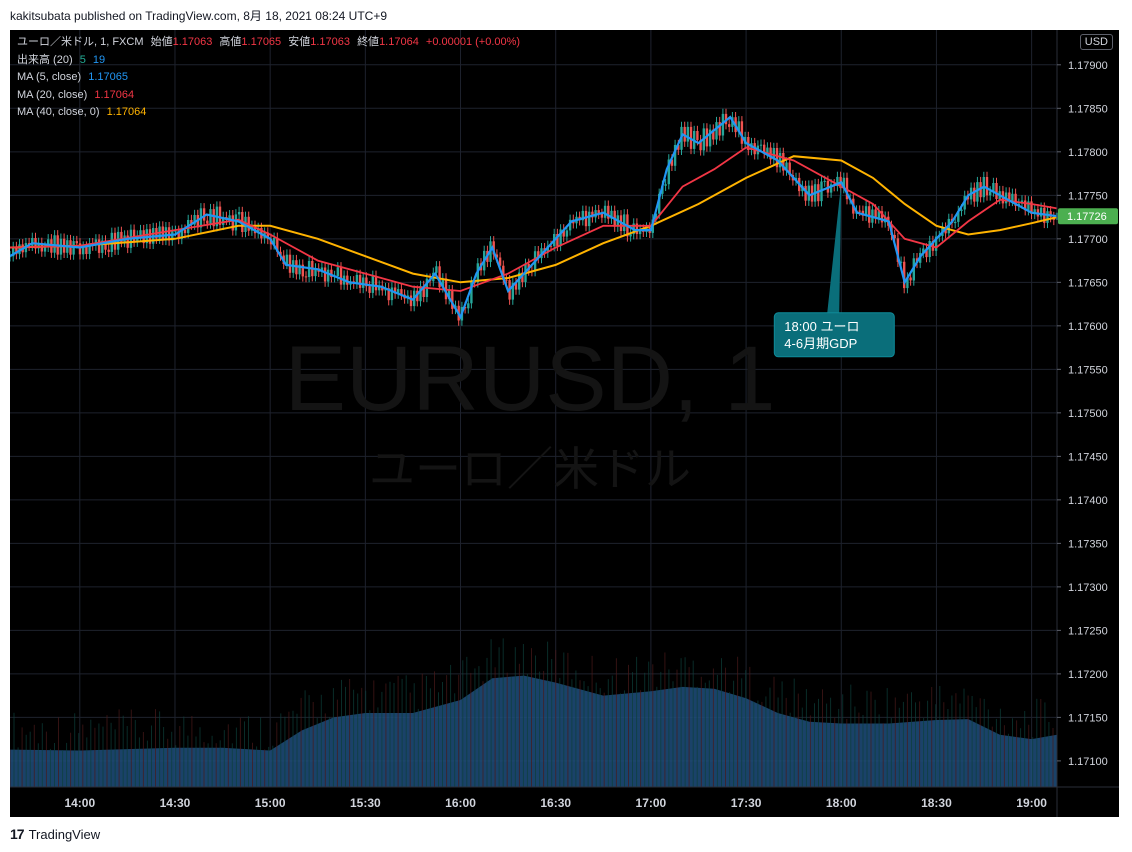 The image size is (1132, 852). What do you see at coordinates (651, 803) in the screenshot?
I see `time-tick-label: 17:00` at bounding box center [651, 803].